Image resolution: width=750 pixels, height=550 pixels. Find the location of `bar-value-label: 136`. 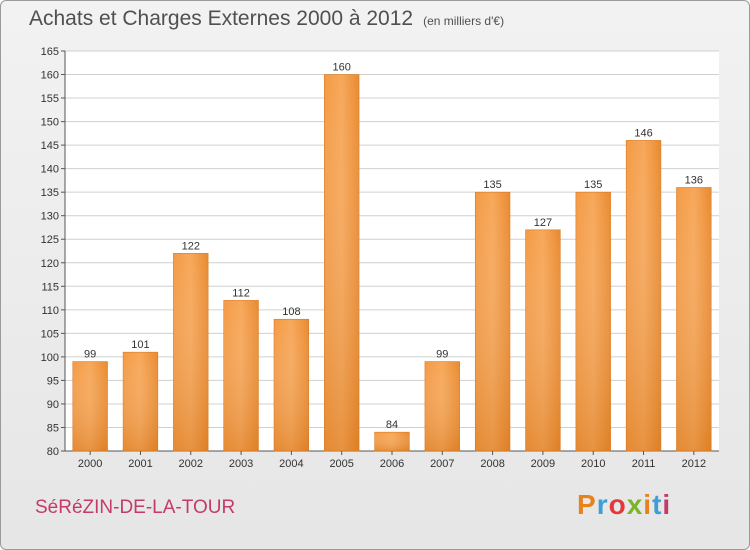

bar-value-label: 136 is located at coordinates (694, 180).